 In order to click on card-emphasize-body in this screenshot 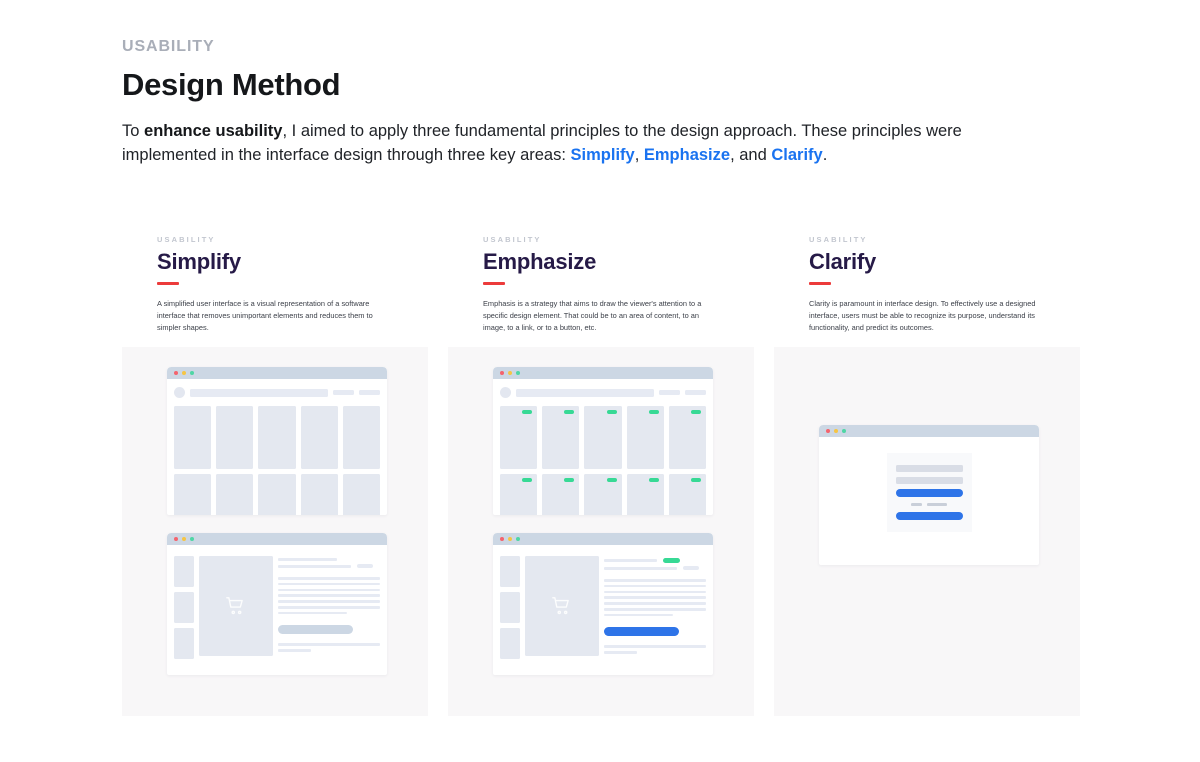, I will do `click(601, 531)`.